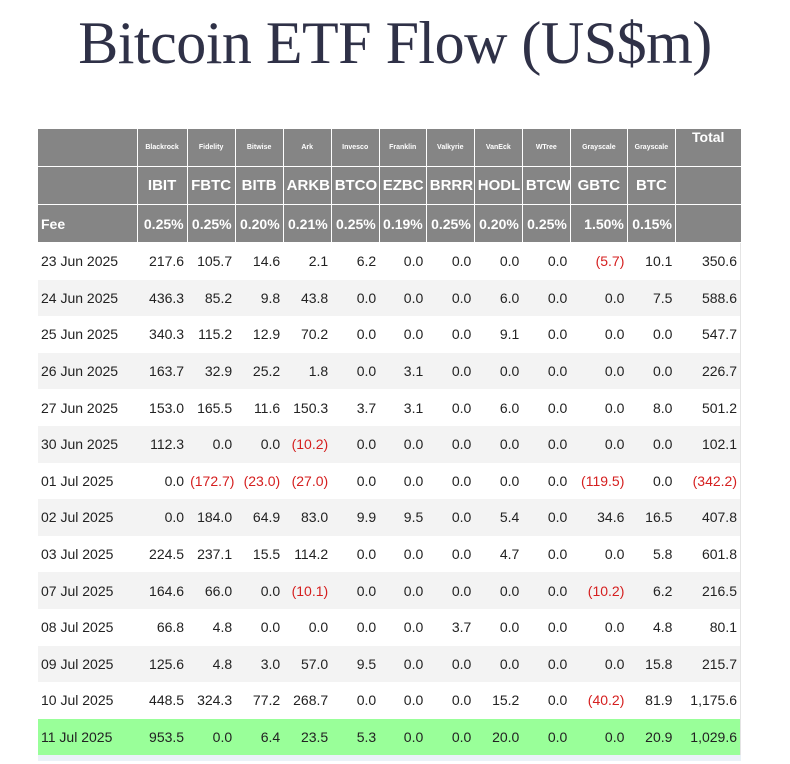  I want to click on flow-cell: 105.7, so click(211, 261).